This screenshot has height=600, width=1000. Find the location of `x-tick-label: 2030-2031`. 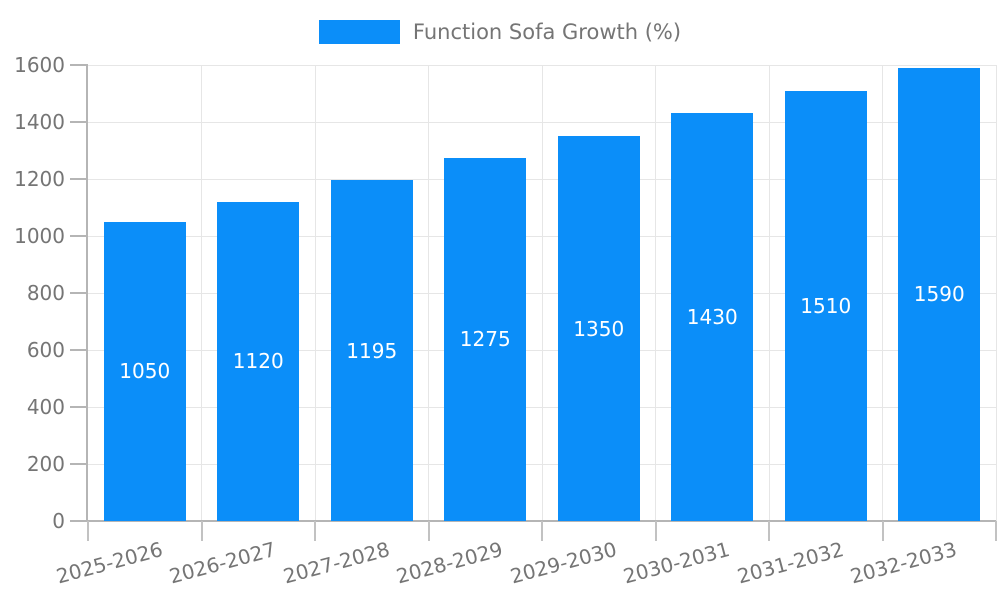

x-tick-label: 2030-2031 is located at coordinates (676, 563).